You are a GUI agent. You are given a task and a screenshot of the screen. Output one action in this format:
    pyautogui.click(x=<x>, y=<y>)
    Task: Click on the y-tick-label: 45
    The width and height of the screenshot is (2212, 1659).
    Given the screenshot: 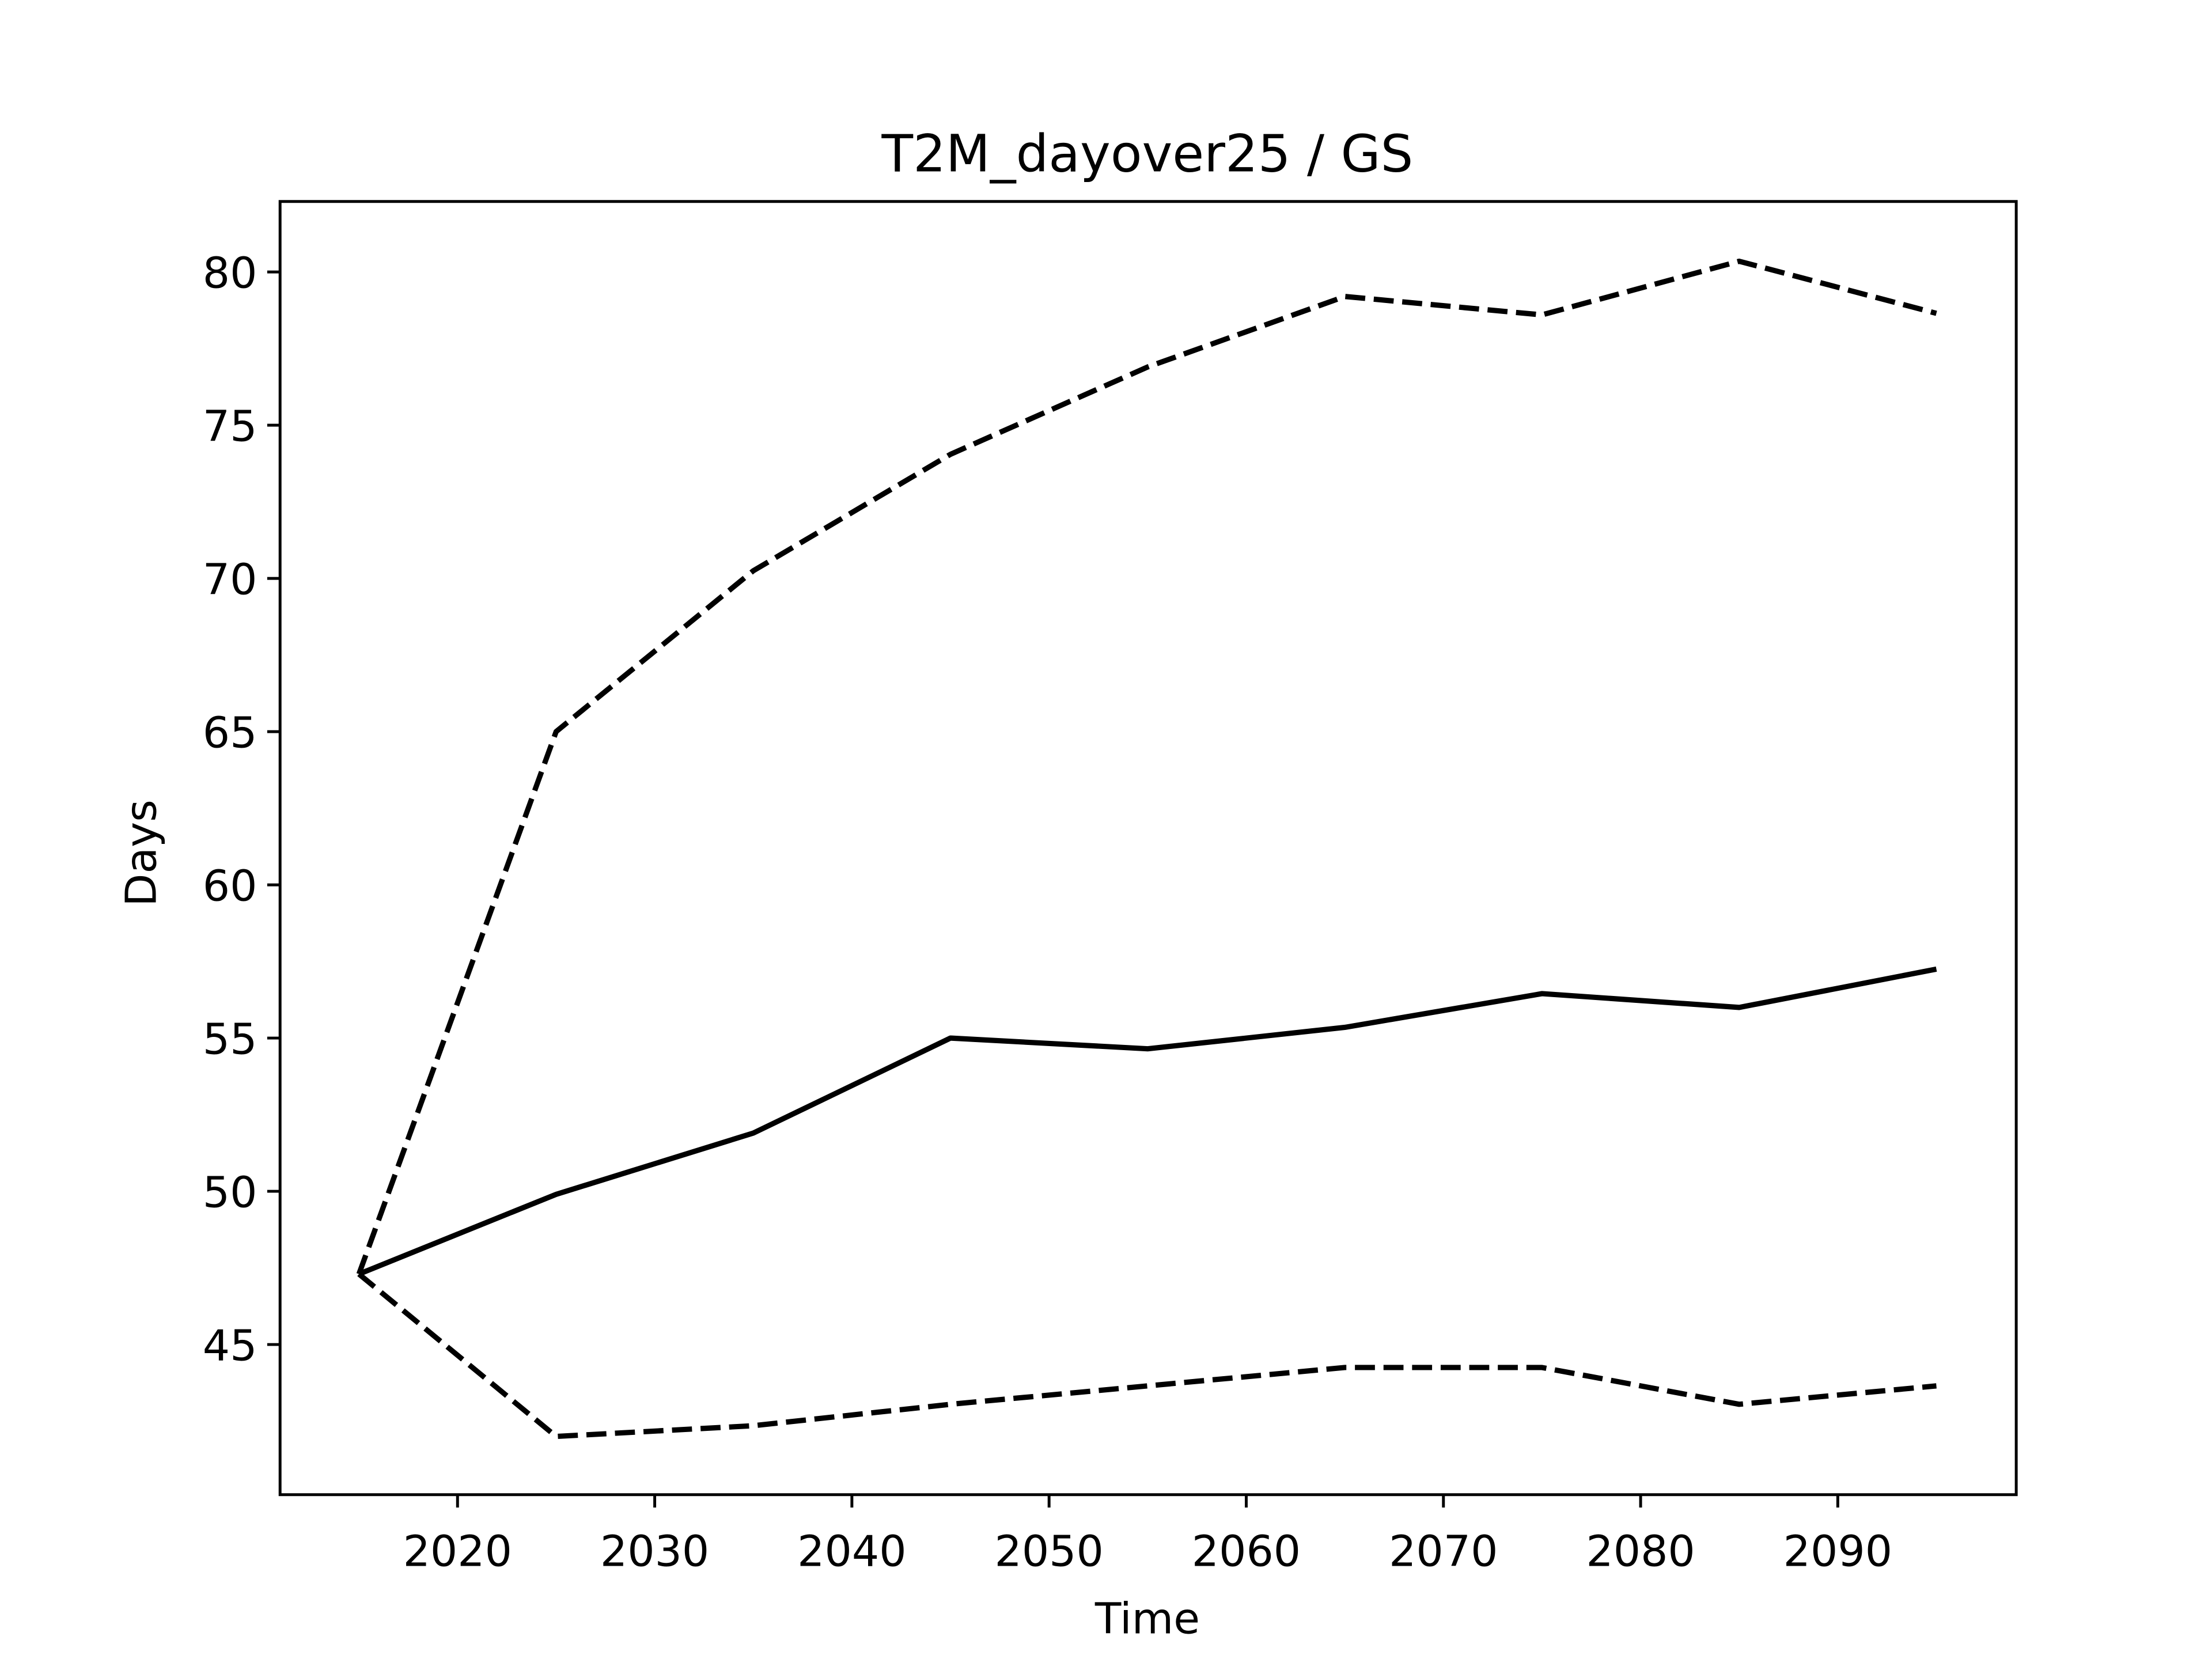 What is the action you would take?
    pyautogui.click(x=230, y=1345)
    